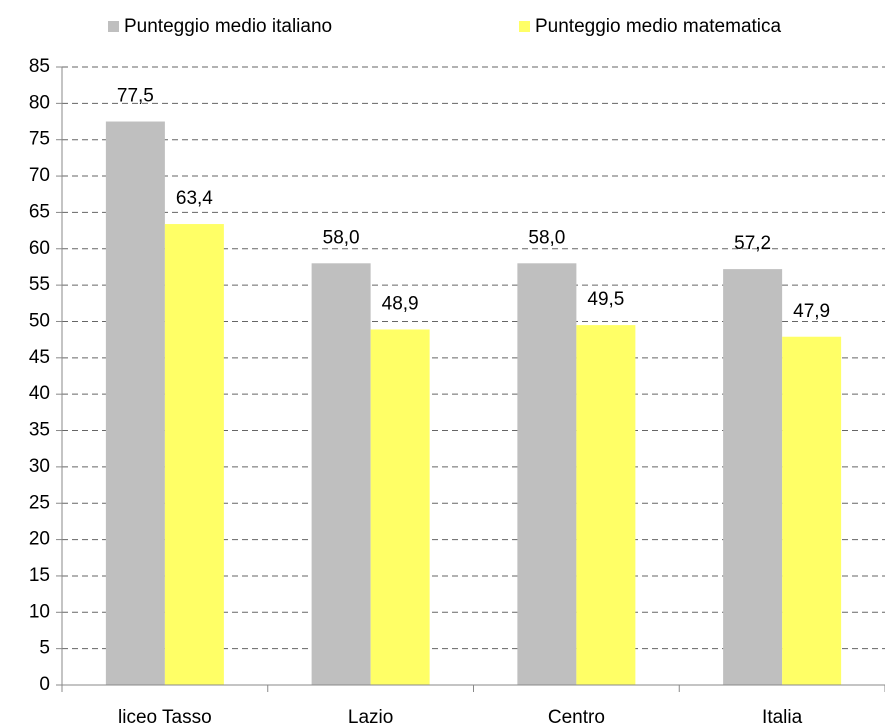  What do you see at coordinates (576, 717) in the screenshot?
I see `x-tick-label: Centro` at bounding box center [576, 717].